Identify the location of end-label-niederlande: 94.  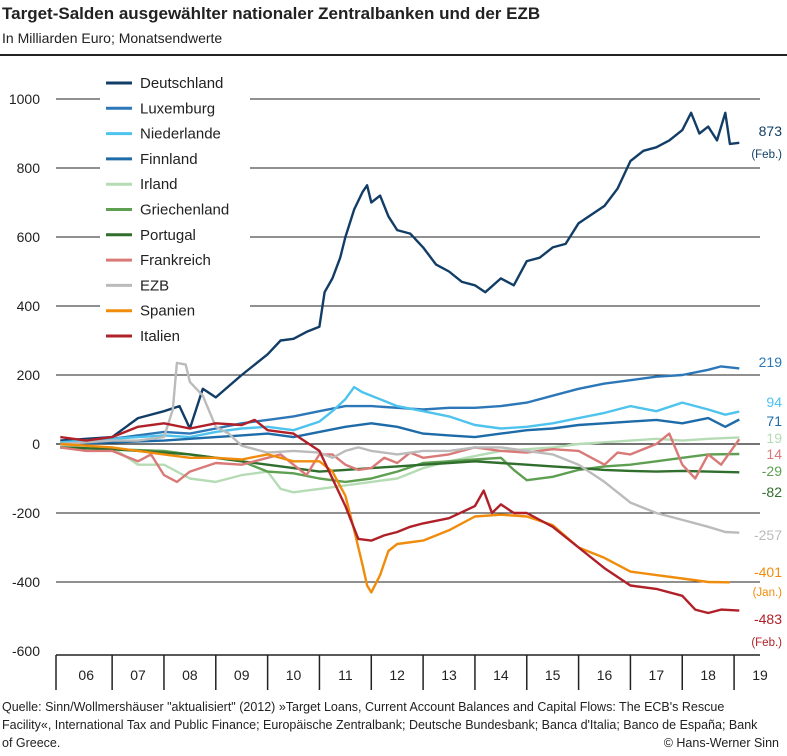
(774, 402).